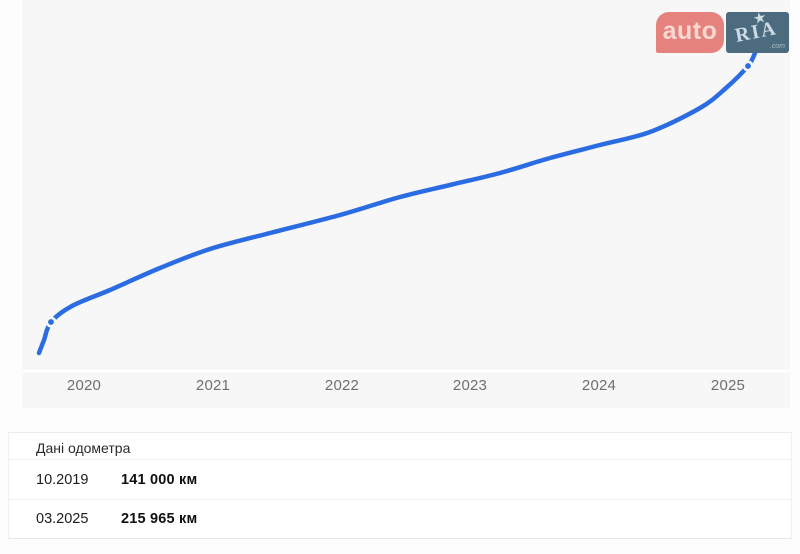 This screenshot has width=800, height=554. Describe the element at coordinates (62, 479) in the screenshot. I see `odometer-row-date: 10.2019` at that location.